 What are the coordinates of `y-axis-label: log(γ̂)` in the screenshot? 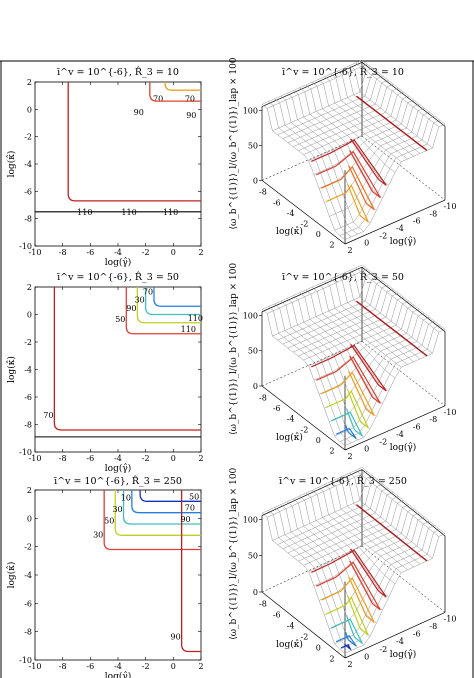 It's located at (403, 654).